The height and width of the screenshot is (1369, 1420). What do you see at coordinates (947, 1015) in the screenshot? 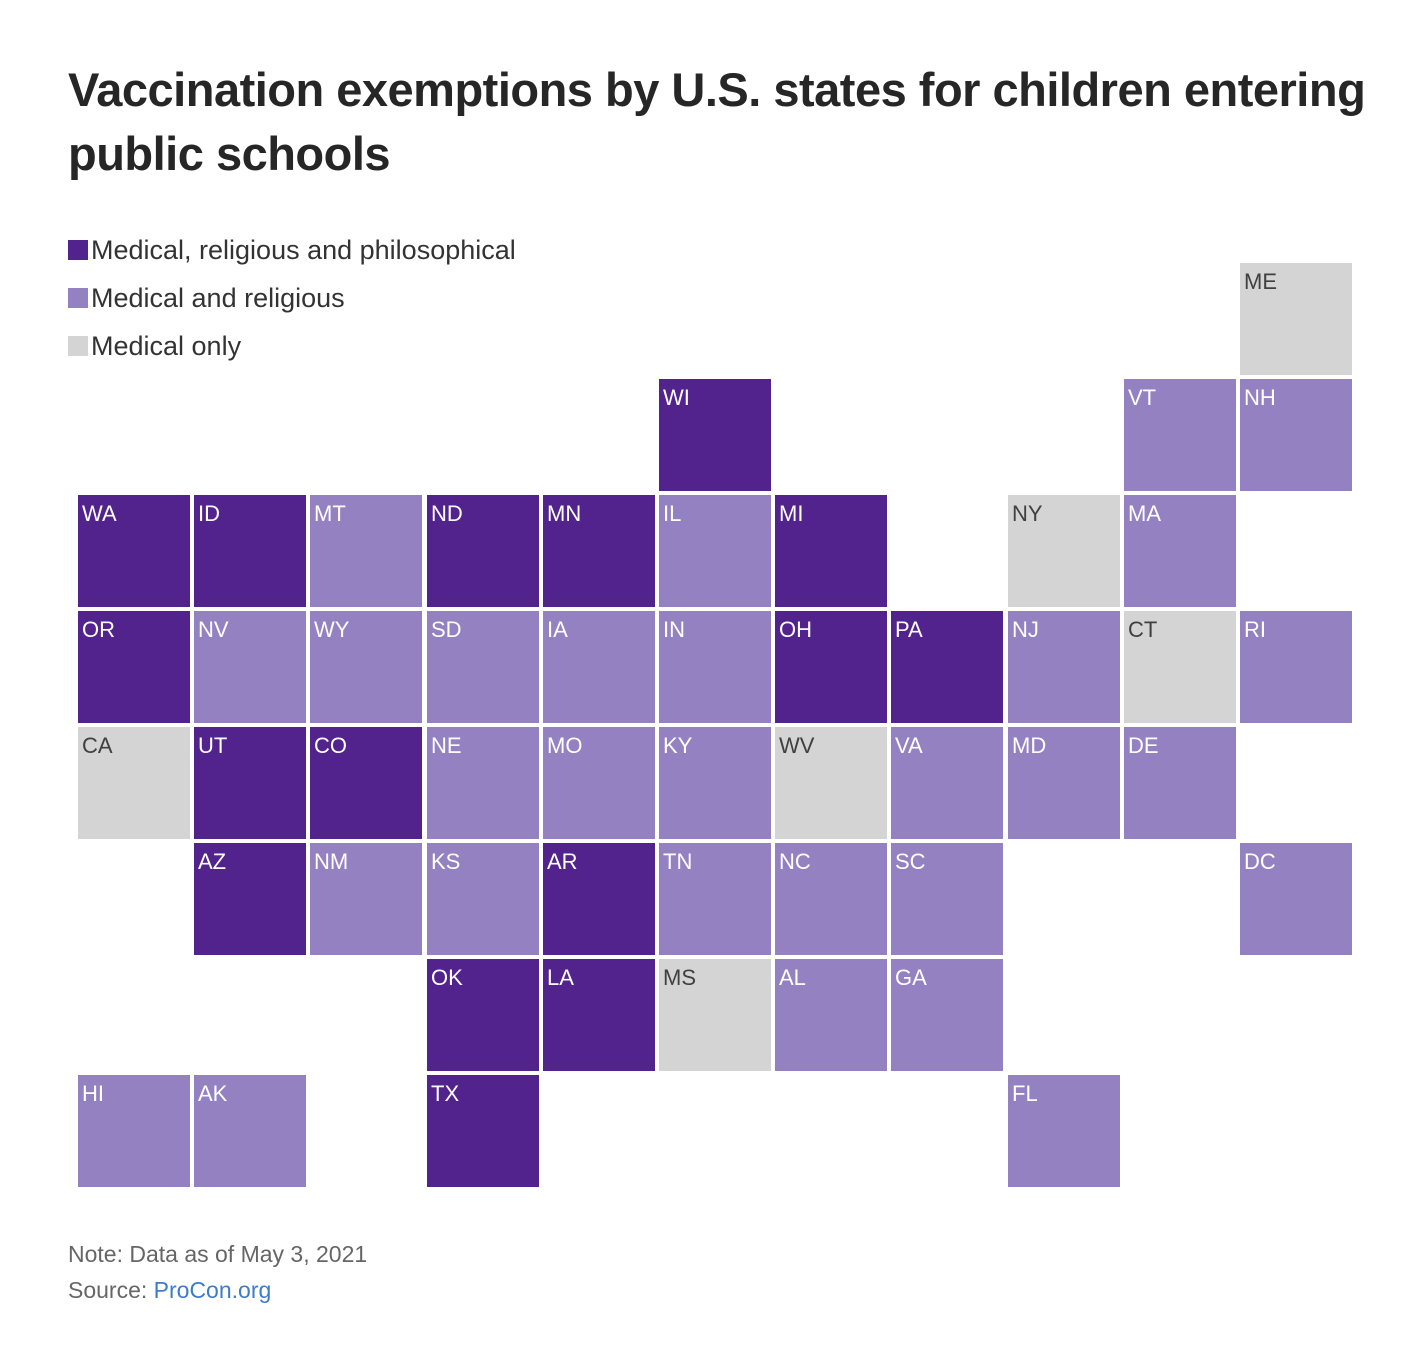
I see `state-tile-ga: GA` at bounding box center [947, 1015].